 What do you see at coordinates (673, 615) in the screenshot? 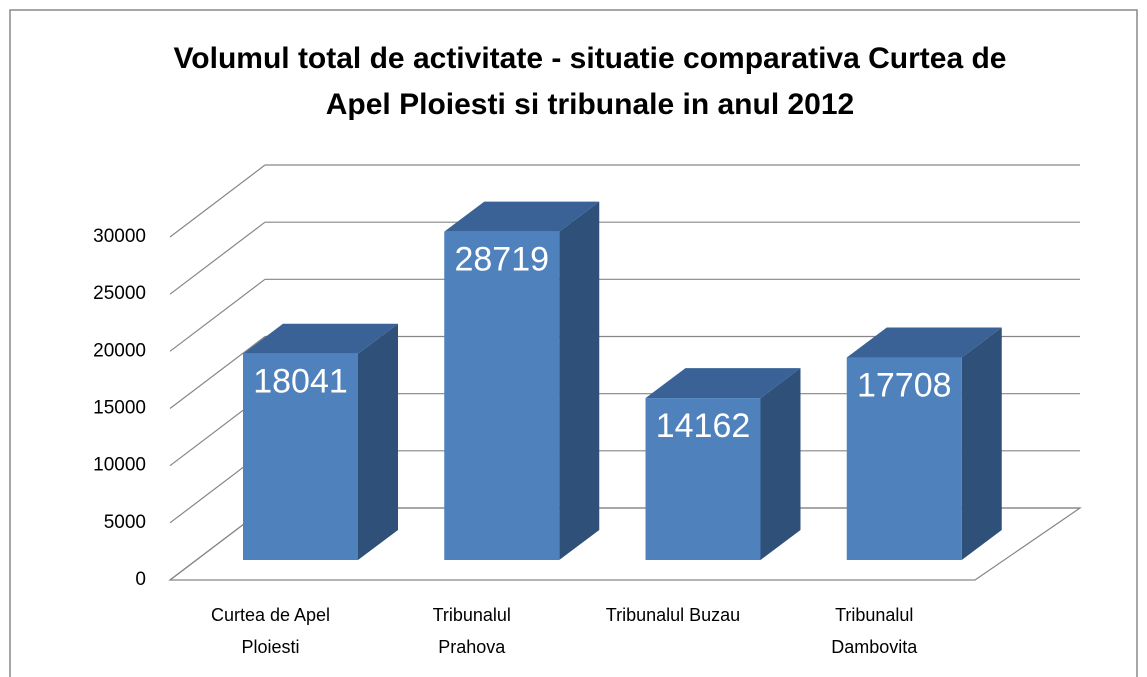
I see `x-tick-label: Tribunalul Buzau` at bounding box center [673, 615].